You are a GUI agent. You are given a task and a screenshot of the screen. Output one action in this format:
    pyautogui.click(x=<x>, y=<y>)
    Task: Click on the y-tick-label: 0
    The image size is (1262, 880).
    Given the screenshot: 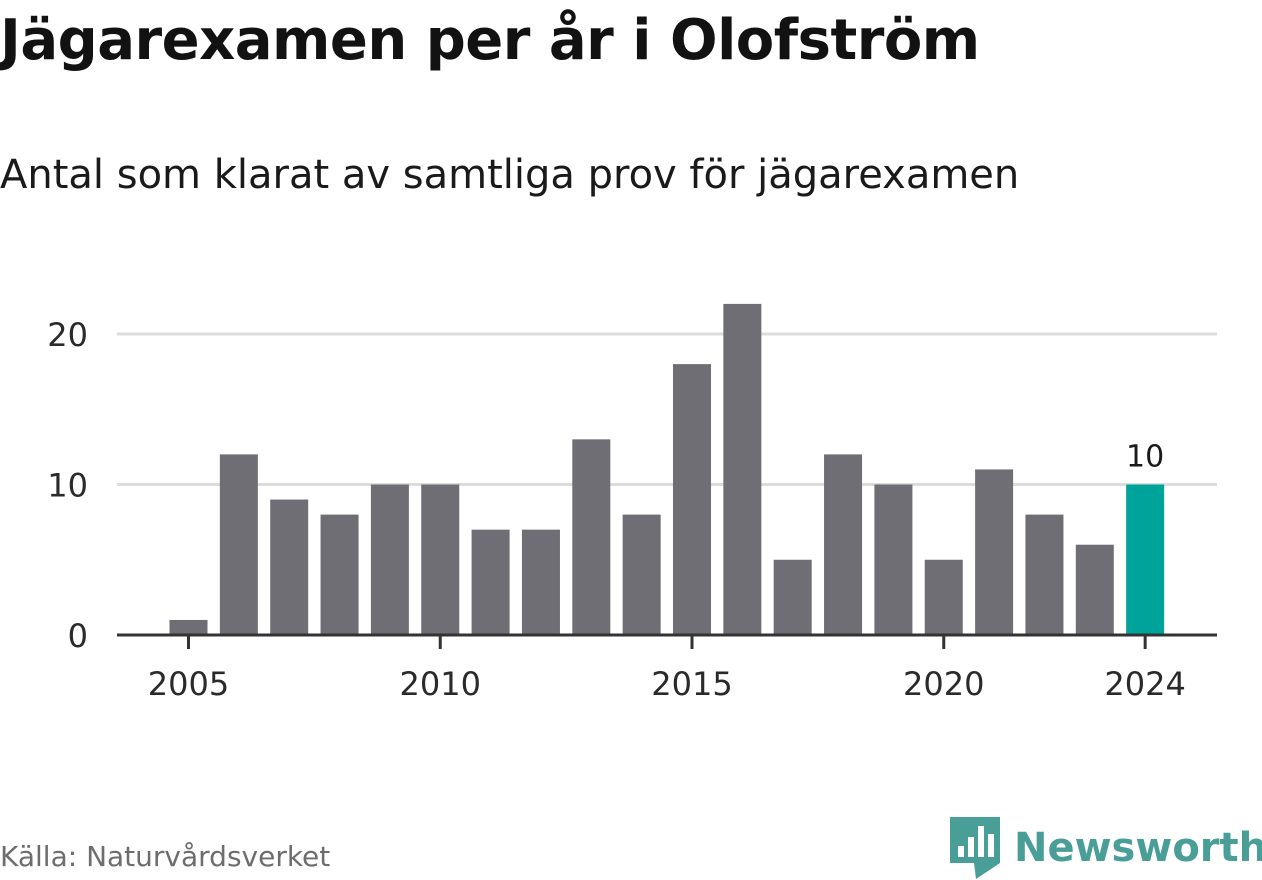 What is the action you would take?
    pyautogui.click(x=78, y=636)
    